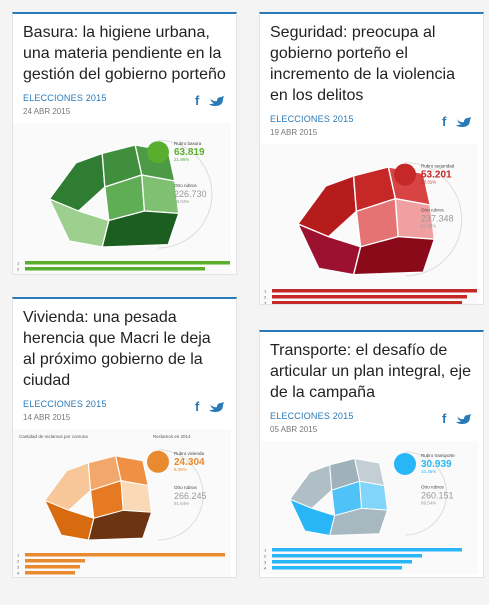  I want to click on other-pct: 89.54%, so click(428, 502).